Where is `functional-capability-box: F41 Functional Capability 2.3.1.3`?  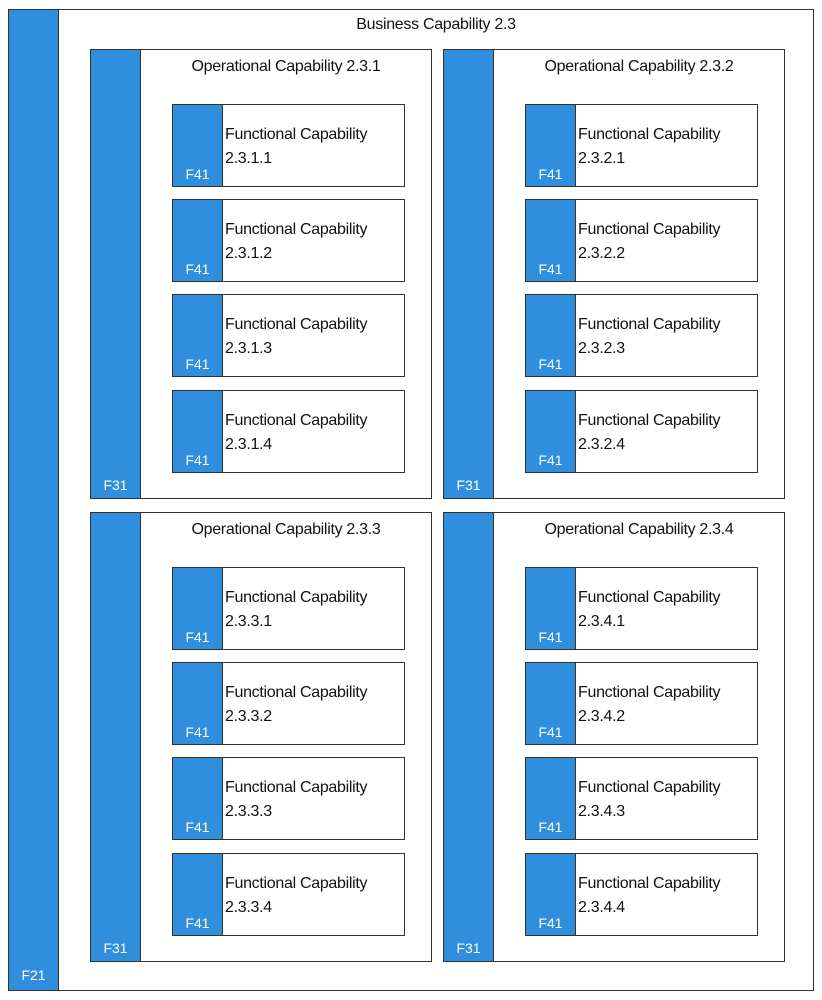
functional-capability-box: F41 Functional Capability 2.3.1.3 is located at coordinates (288, 335).